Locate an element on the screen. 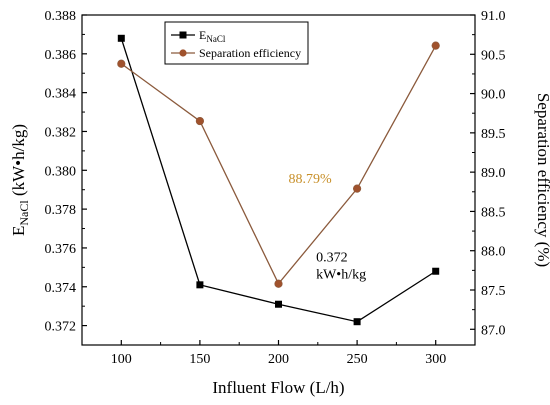  y-left-tick-label: 0.378 is located at coordinates (61, 210).